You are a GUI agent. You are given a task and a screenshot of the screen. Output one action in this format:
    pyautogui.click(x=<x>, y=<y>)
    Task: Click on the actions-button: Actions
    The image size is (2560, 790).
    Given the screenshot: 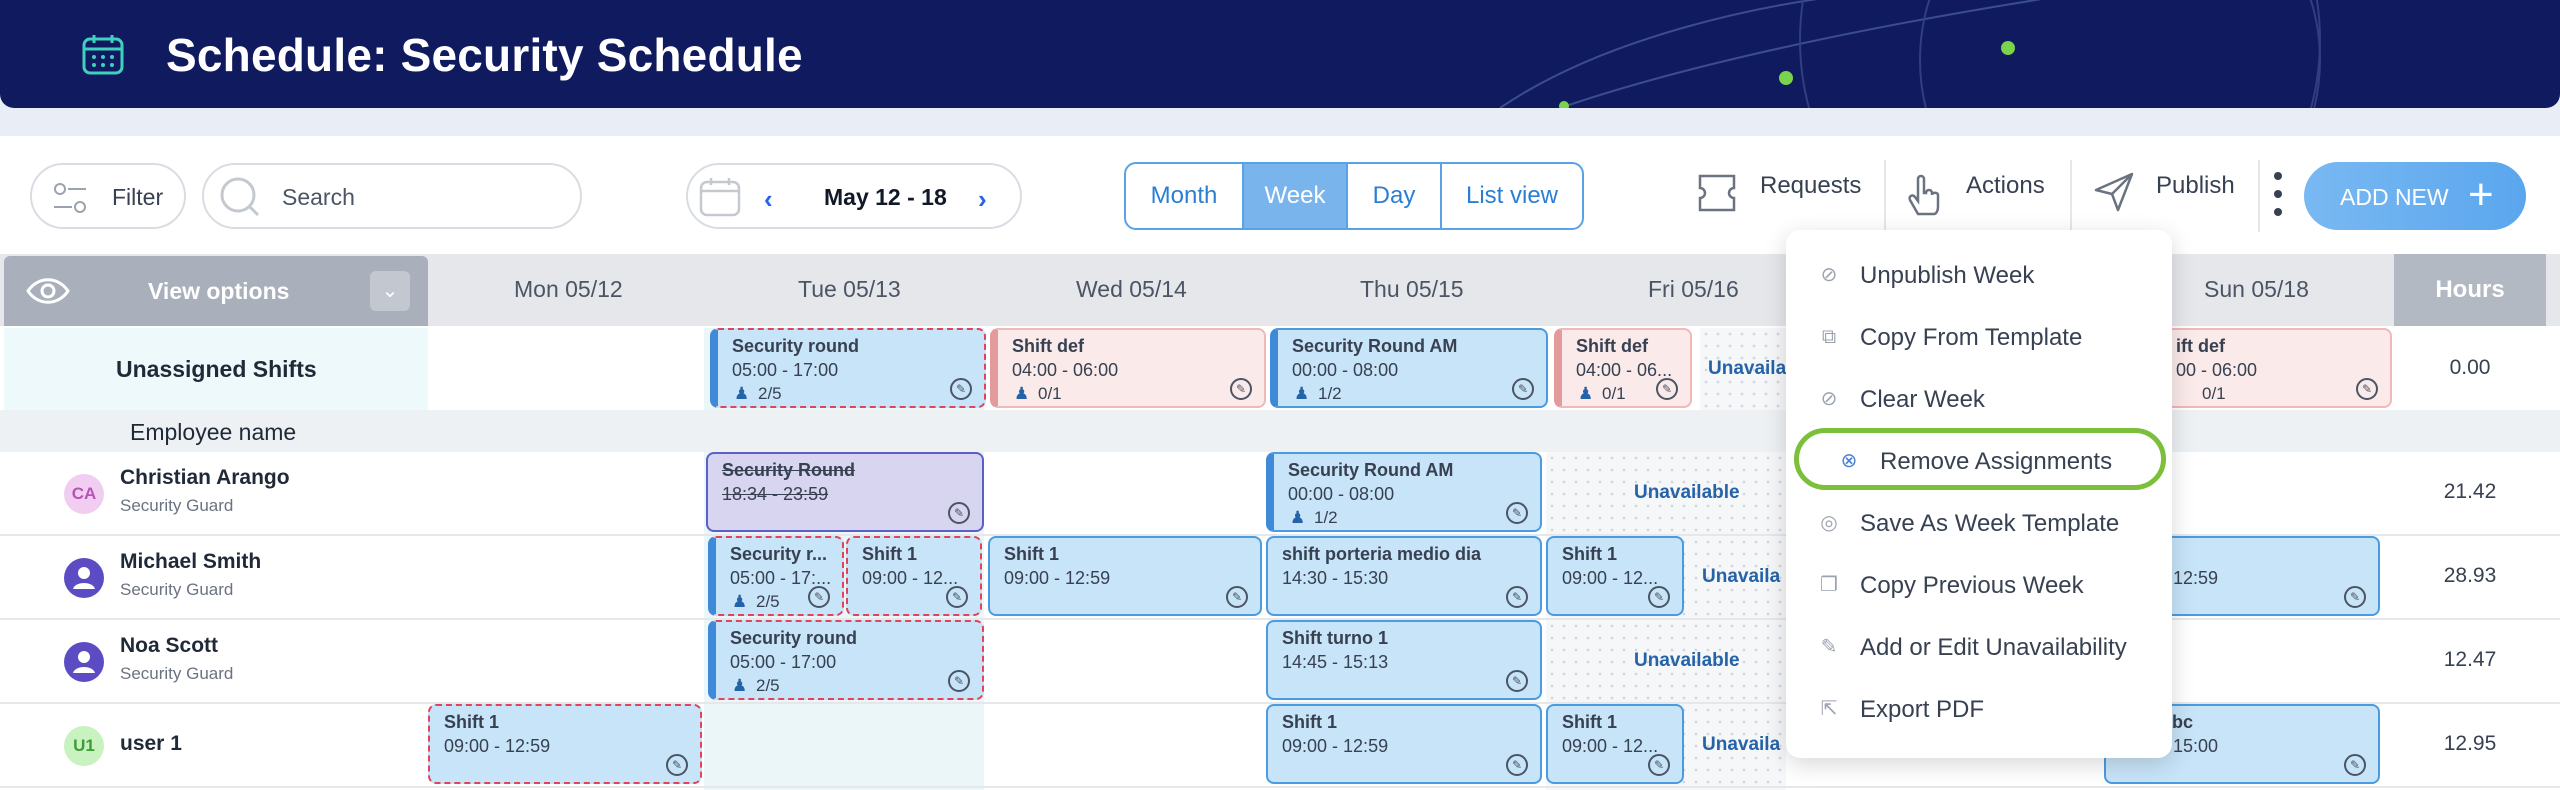 What is the action you would take?
    pyautogui.click(x=2005, y=185)
    